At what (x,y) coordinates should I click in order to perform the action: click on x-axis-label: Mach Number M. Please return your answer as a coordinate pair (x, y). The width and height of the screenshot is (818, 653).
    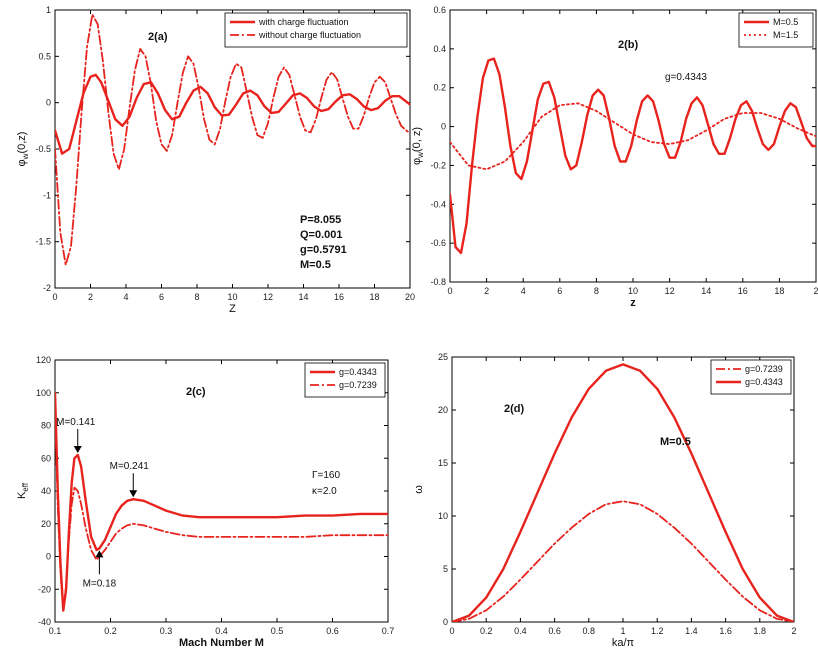
    Looking at the image, I should click on (221, 643).